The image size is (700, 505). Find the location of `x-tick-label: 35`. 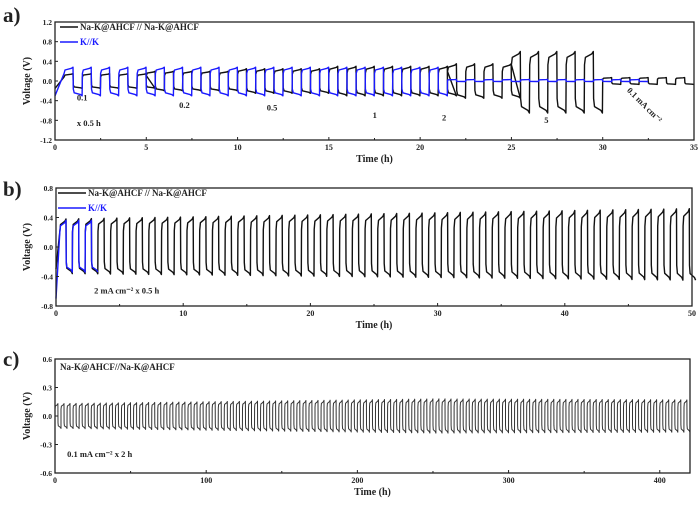

x-tick-label: 35 is located at coordinates (694, 147).